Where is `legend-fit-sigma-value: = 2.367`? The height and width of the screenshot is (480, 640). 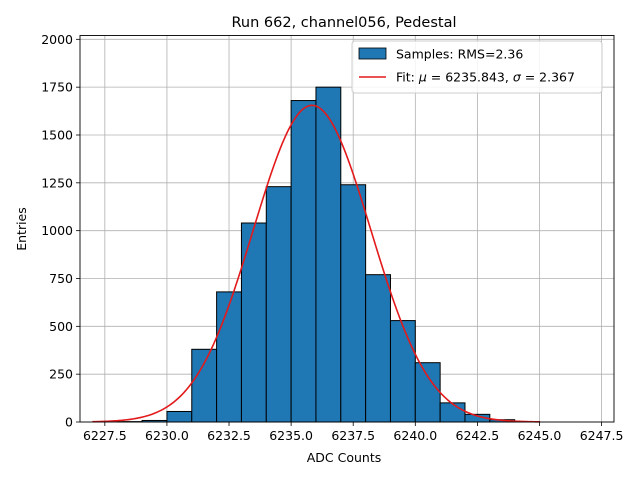
legend-fit-sigma-value: = 2.367 is located at coordinates (548, 77).